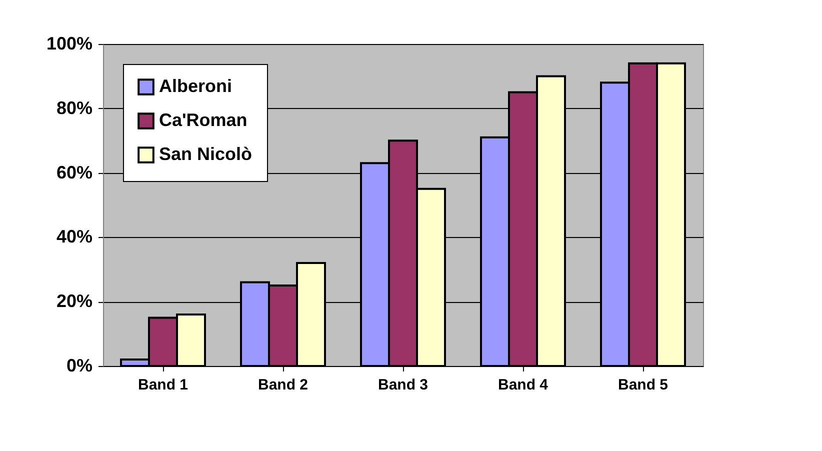  I want to click on y-tick-label: 0%, so click(79, 366).